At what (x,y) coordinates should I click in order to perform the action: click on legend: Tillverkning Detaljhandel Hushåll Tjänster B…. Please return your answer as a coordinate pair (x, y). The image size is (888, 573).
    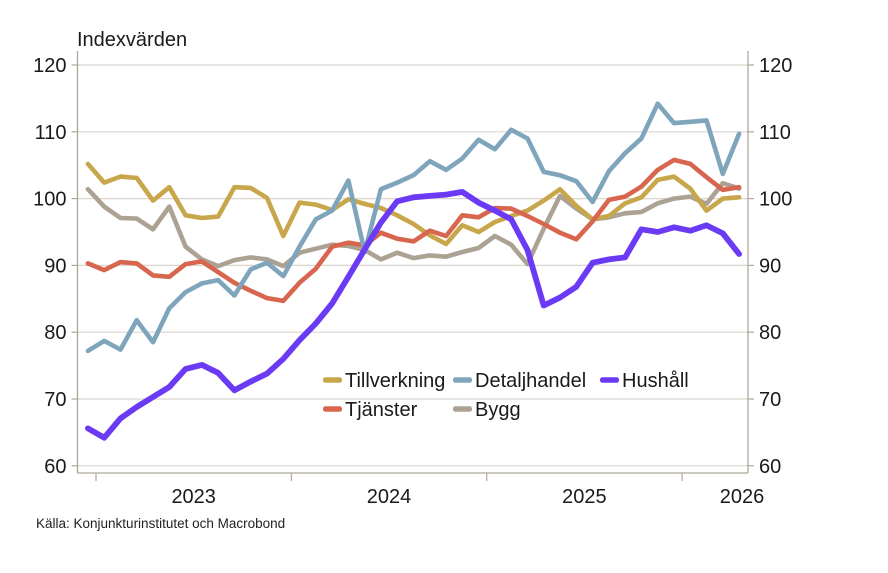
    Looking at the image, I should click on (506, 395).